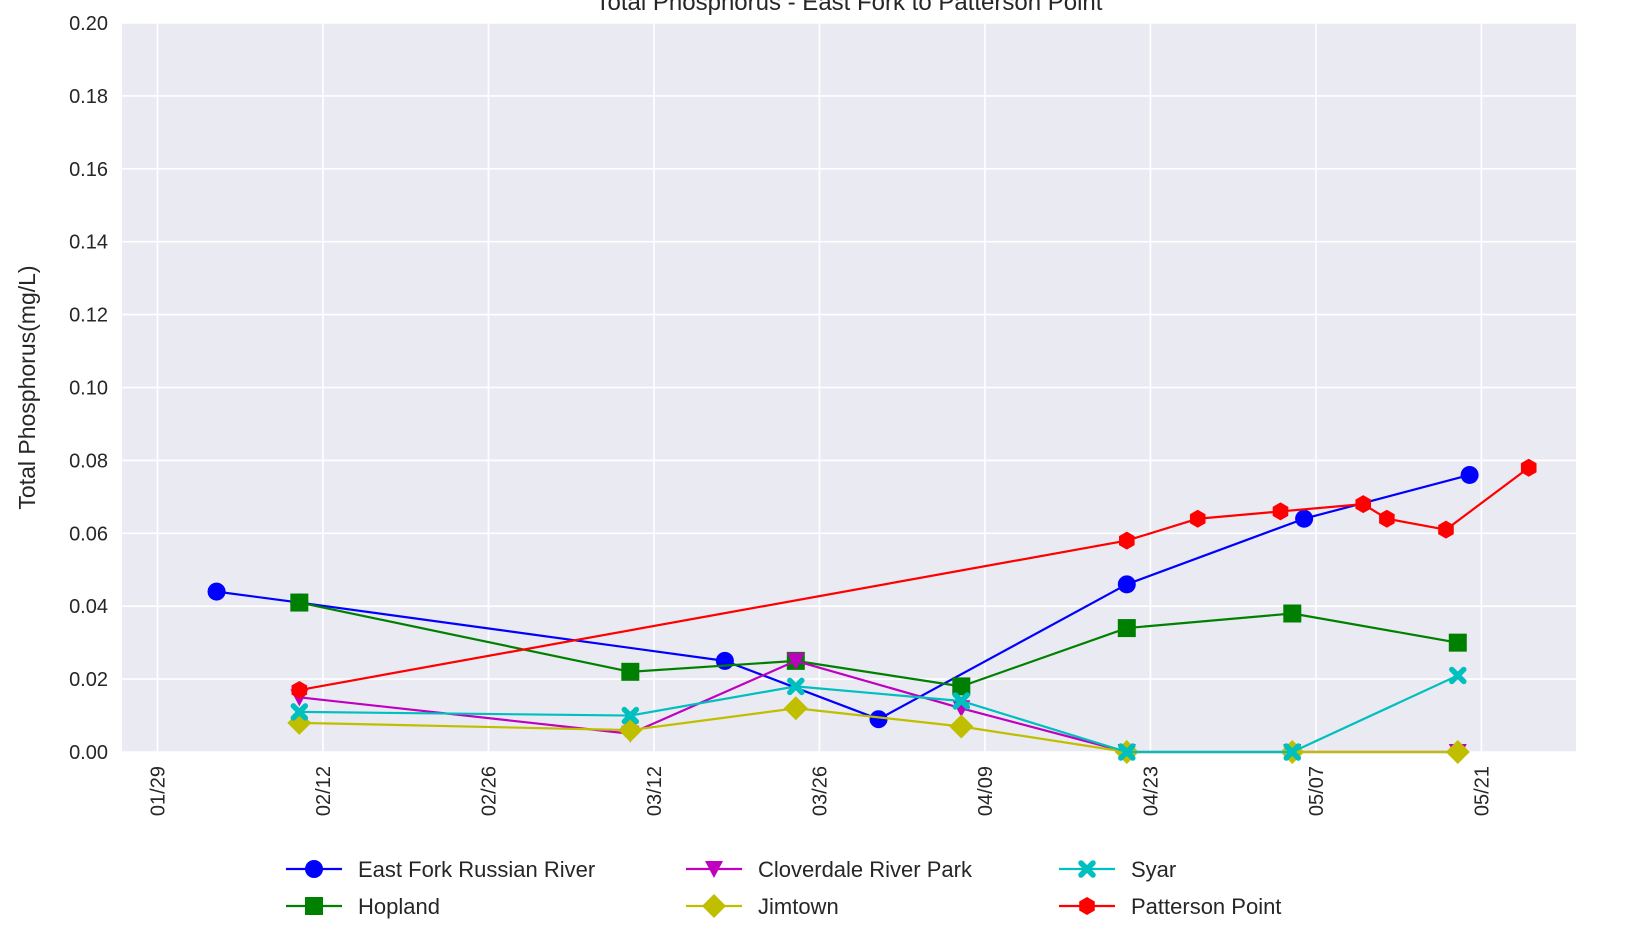 The width and height of the screenshot is (1634, 928). I want to click on legend-label: Patterson Point, so click(1206, 906).